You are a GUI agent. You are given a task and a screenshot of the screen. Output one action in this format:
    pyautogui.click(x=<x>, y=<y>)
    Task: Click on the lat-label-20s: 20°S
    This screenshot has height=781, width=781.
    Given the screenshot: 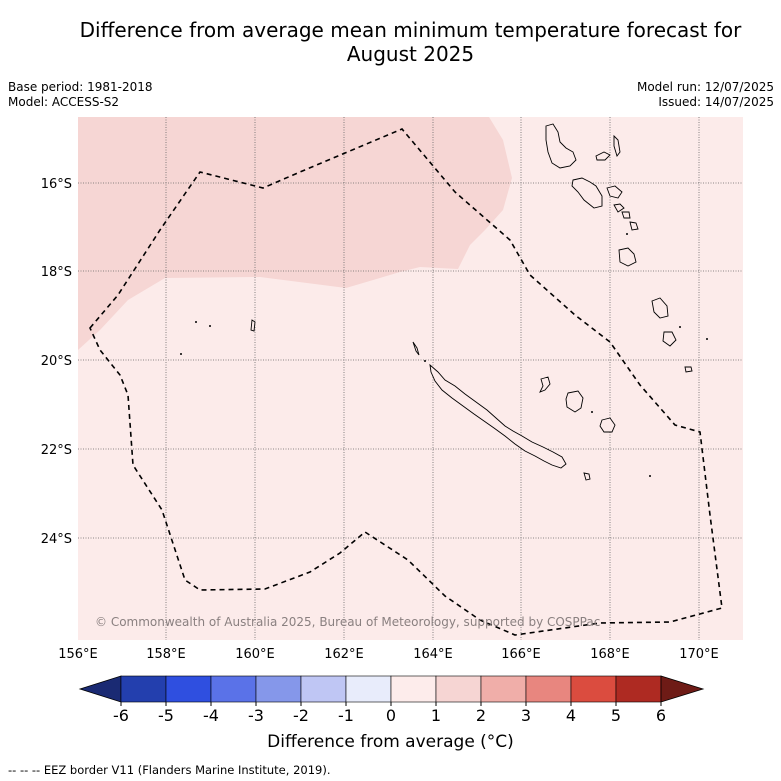 What is the action you would take?
    pyautogui.click(x=56, y=361)
    